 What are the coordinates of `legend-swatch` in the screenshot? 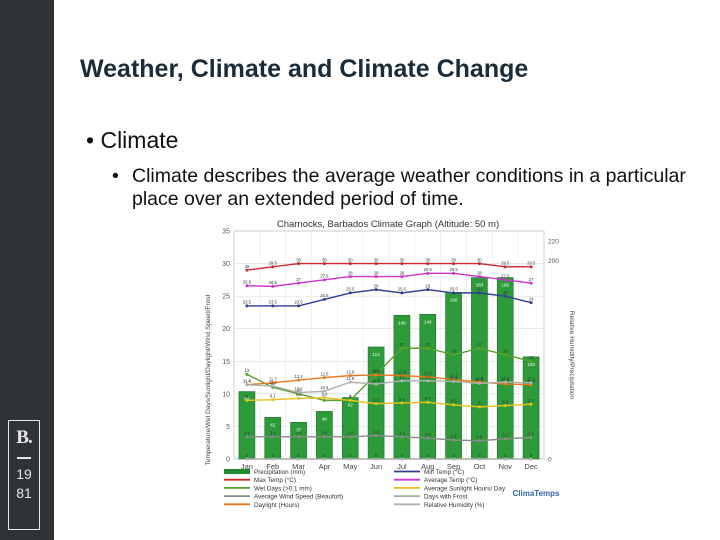 It's located at (237, 471).